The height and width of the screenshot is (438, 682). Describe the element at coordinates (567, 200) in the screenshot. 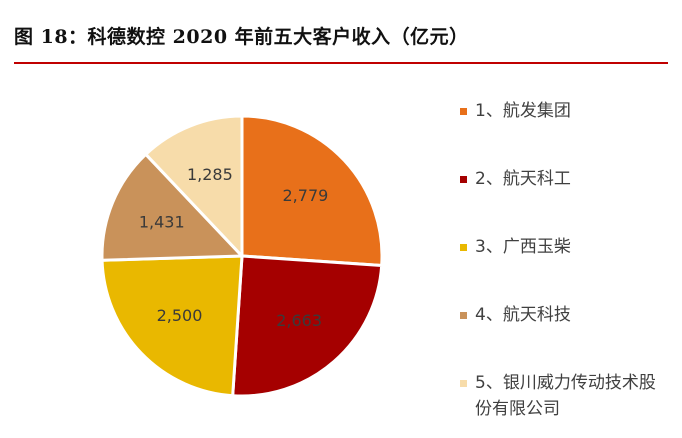

I see `legend-item-2: 2、航天科工` at that location.